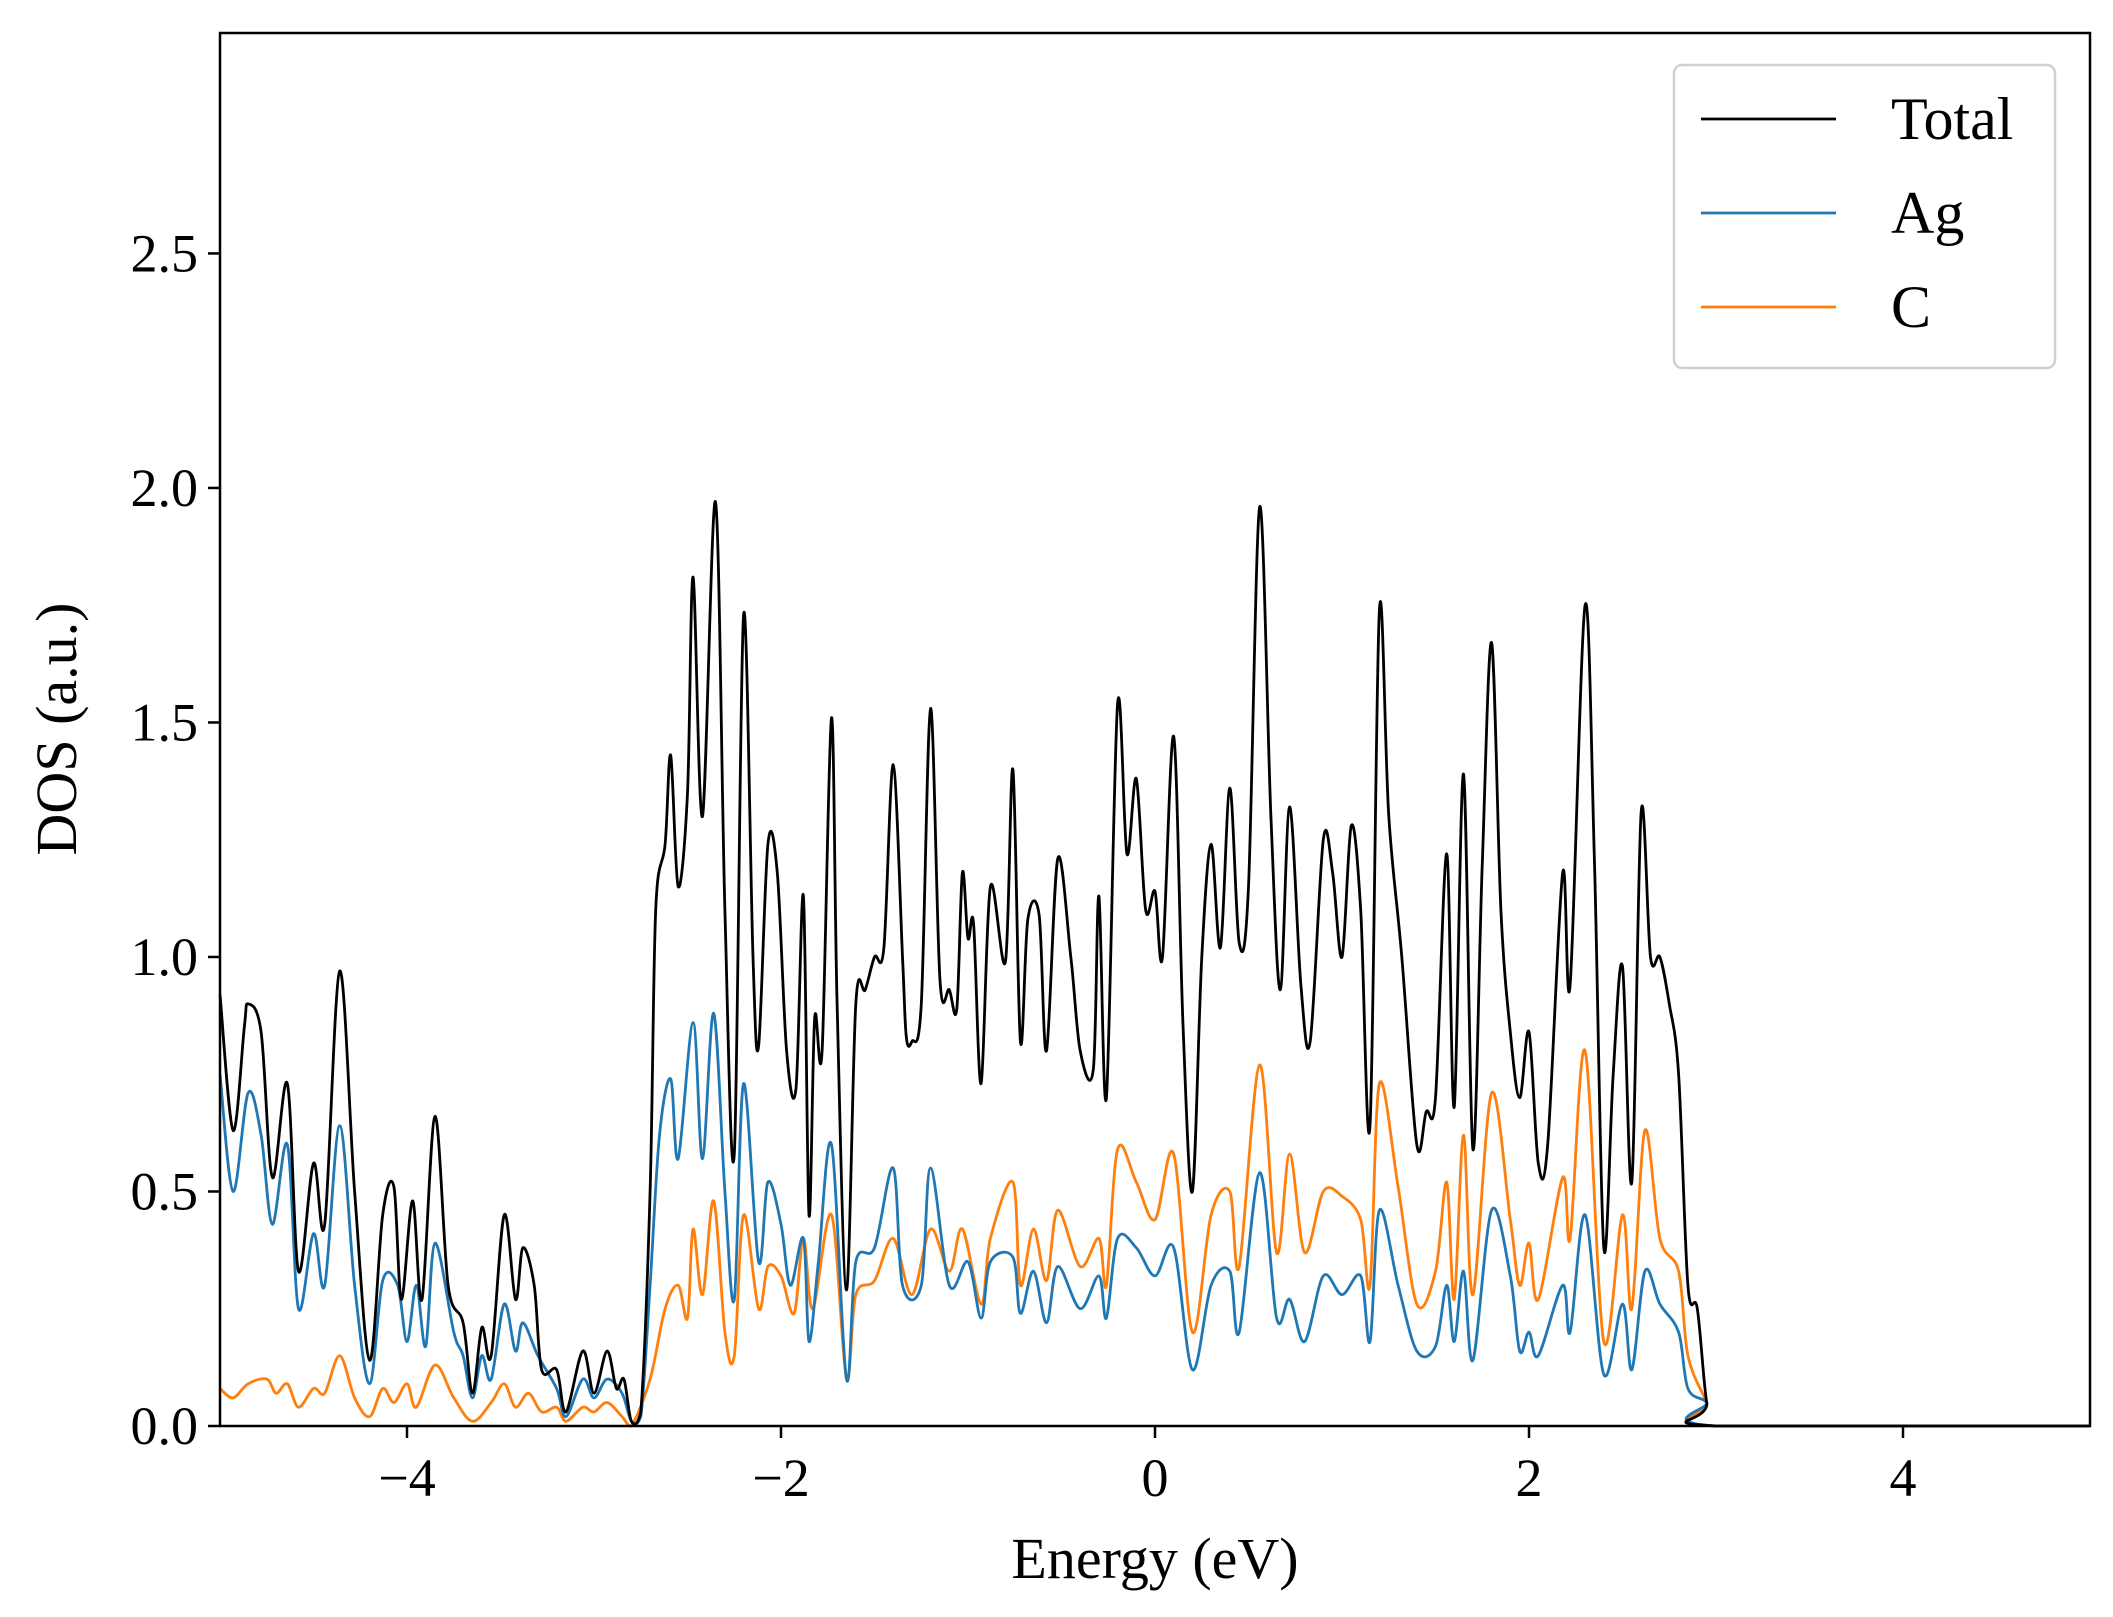 The height and width of the screenshot is (1617, 2113). What do you see at coordinates (780, 1478) in the screenshot?
I see `x-tick-label: −2` at bounding box center [780, 1478].